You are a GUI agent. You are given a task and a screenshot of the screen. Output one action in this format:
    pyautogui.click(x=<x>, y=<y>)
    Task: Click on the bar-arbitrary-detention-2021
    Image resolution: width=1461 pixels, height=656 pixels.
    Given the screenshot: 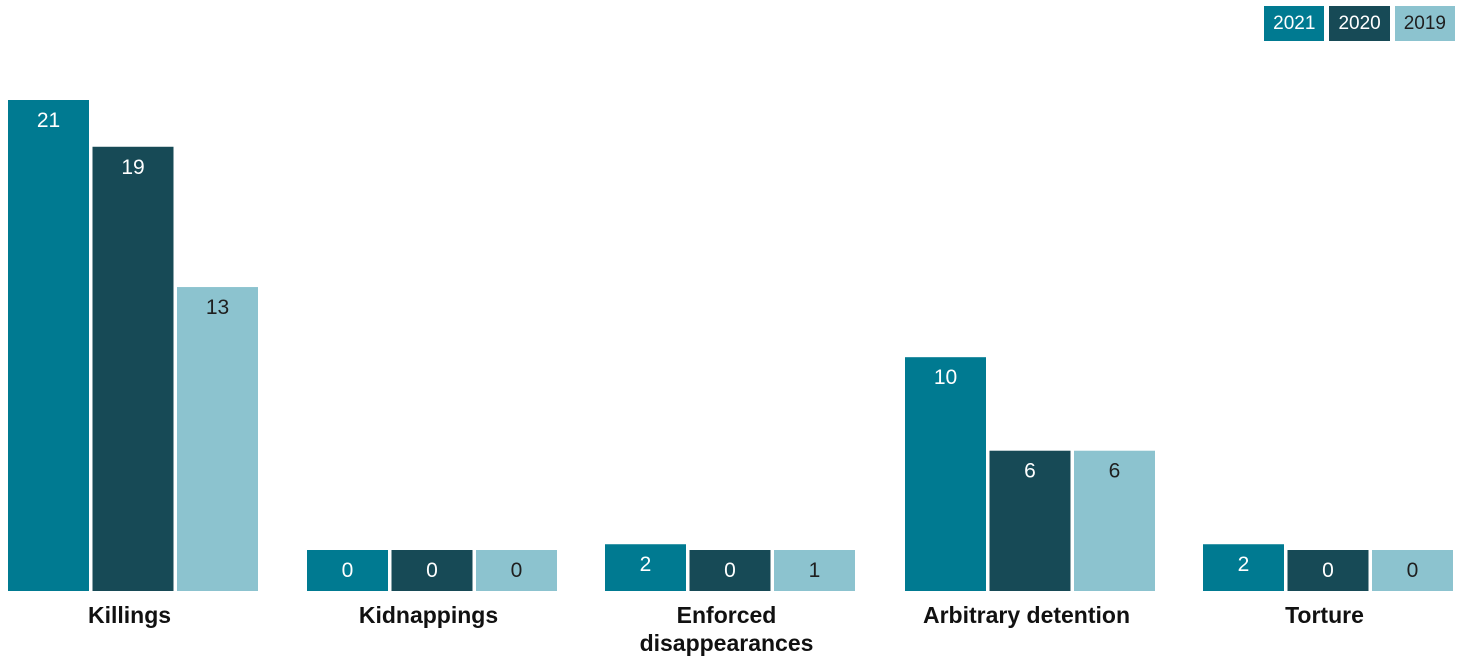 What is the action you would take?
    pyautogui.click(x=945, y=474)
    